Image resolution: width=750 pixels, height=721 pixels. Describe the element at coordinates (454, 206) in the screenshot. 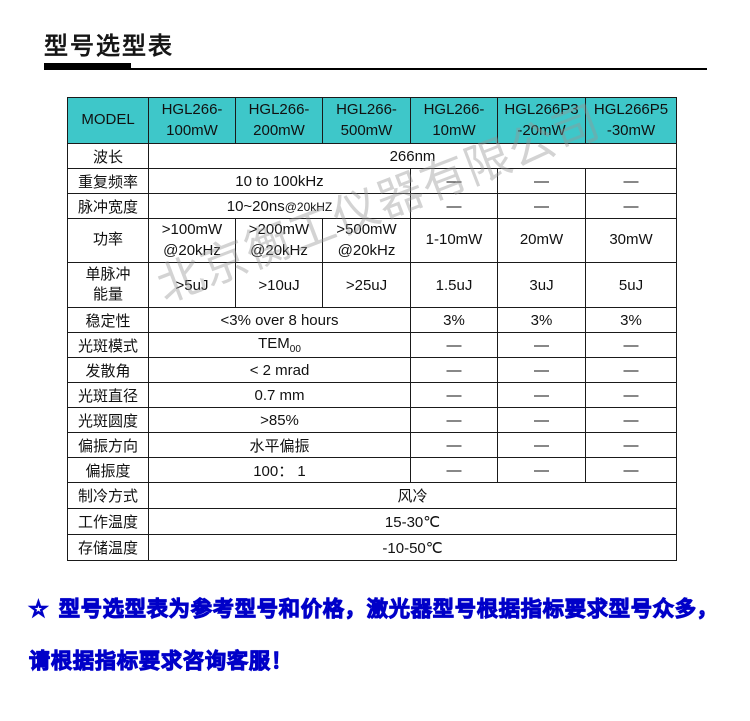

I see `cell-pulse-width-dash-10mw: —` at that location.